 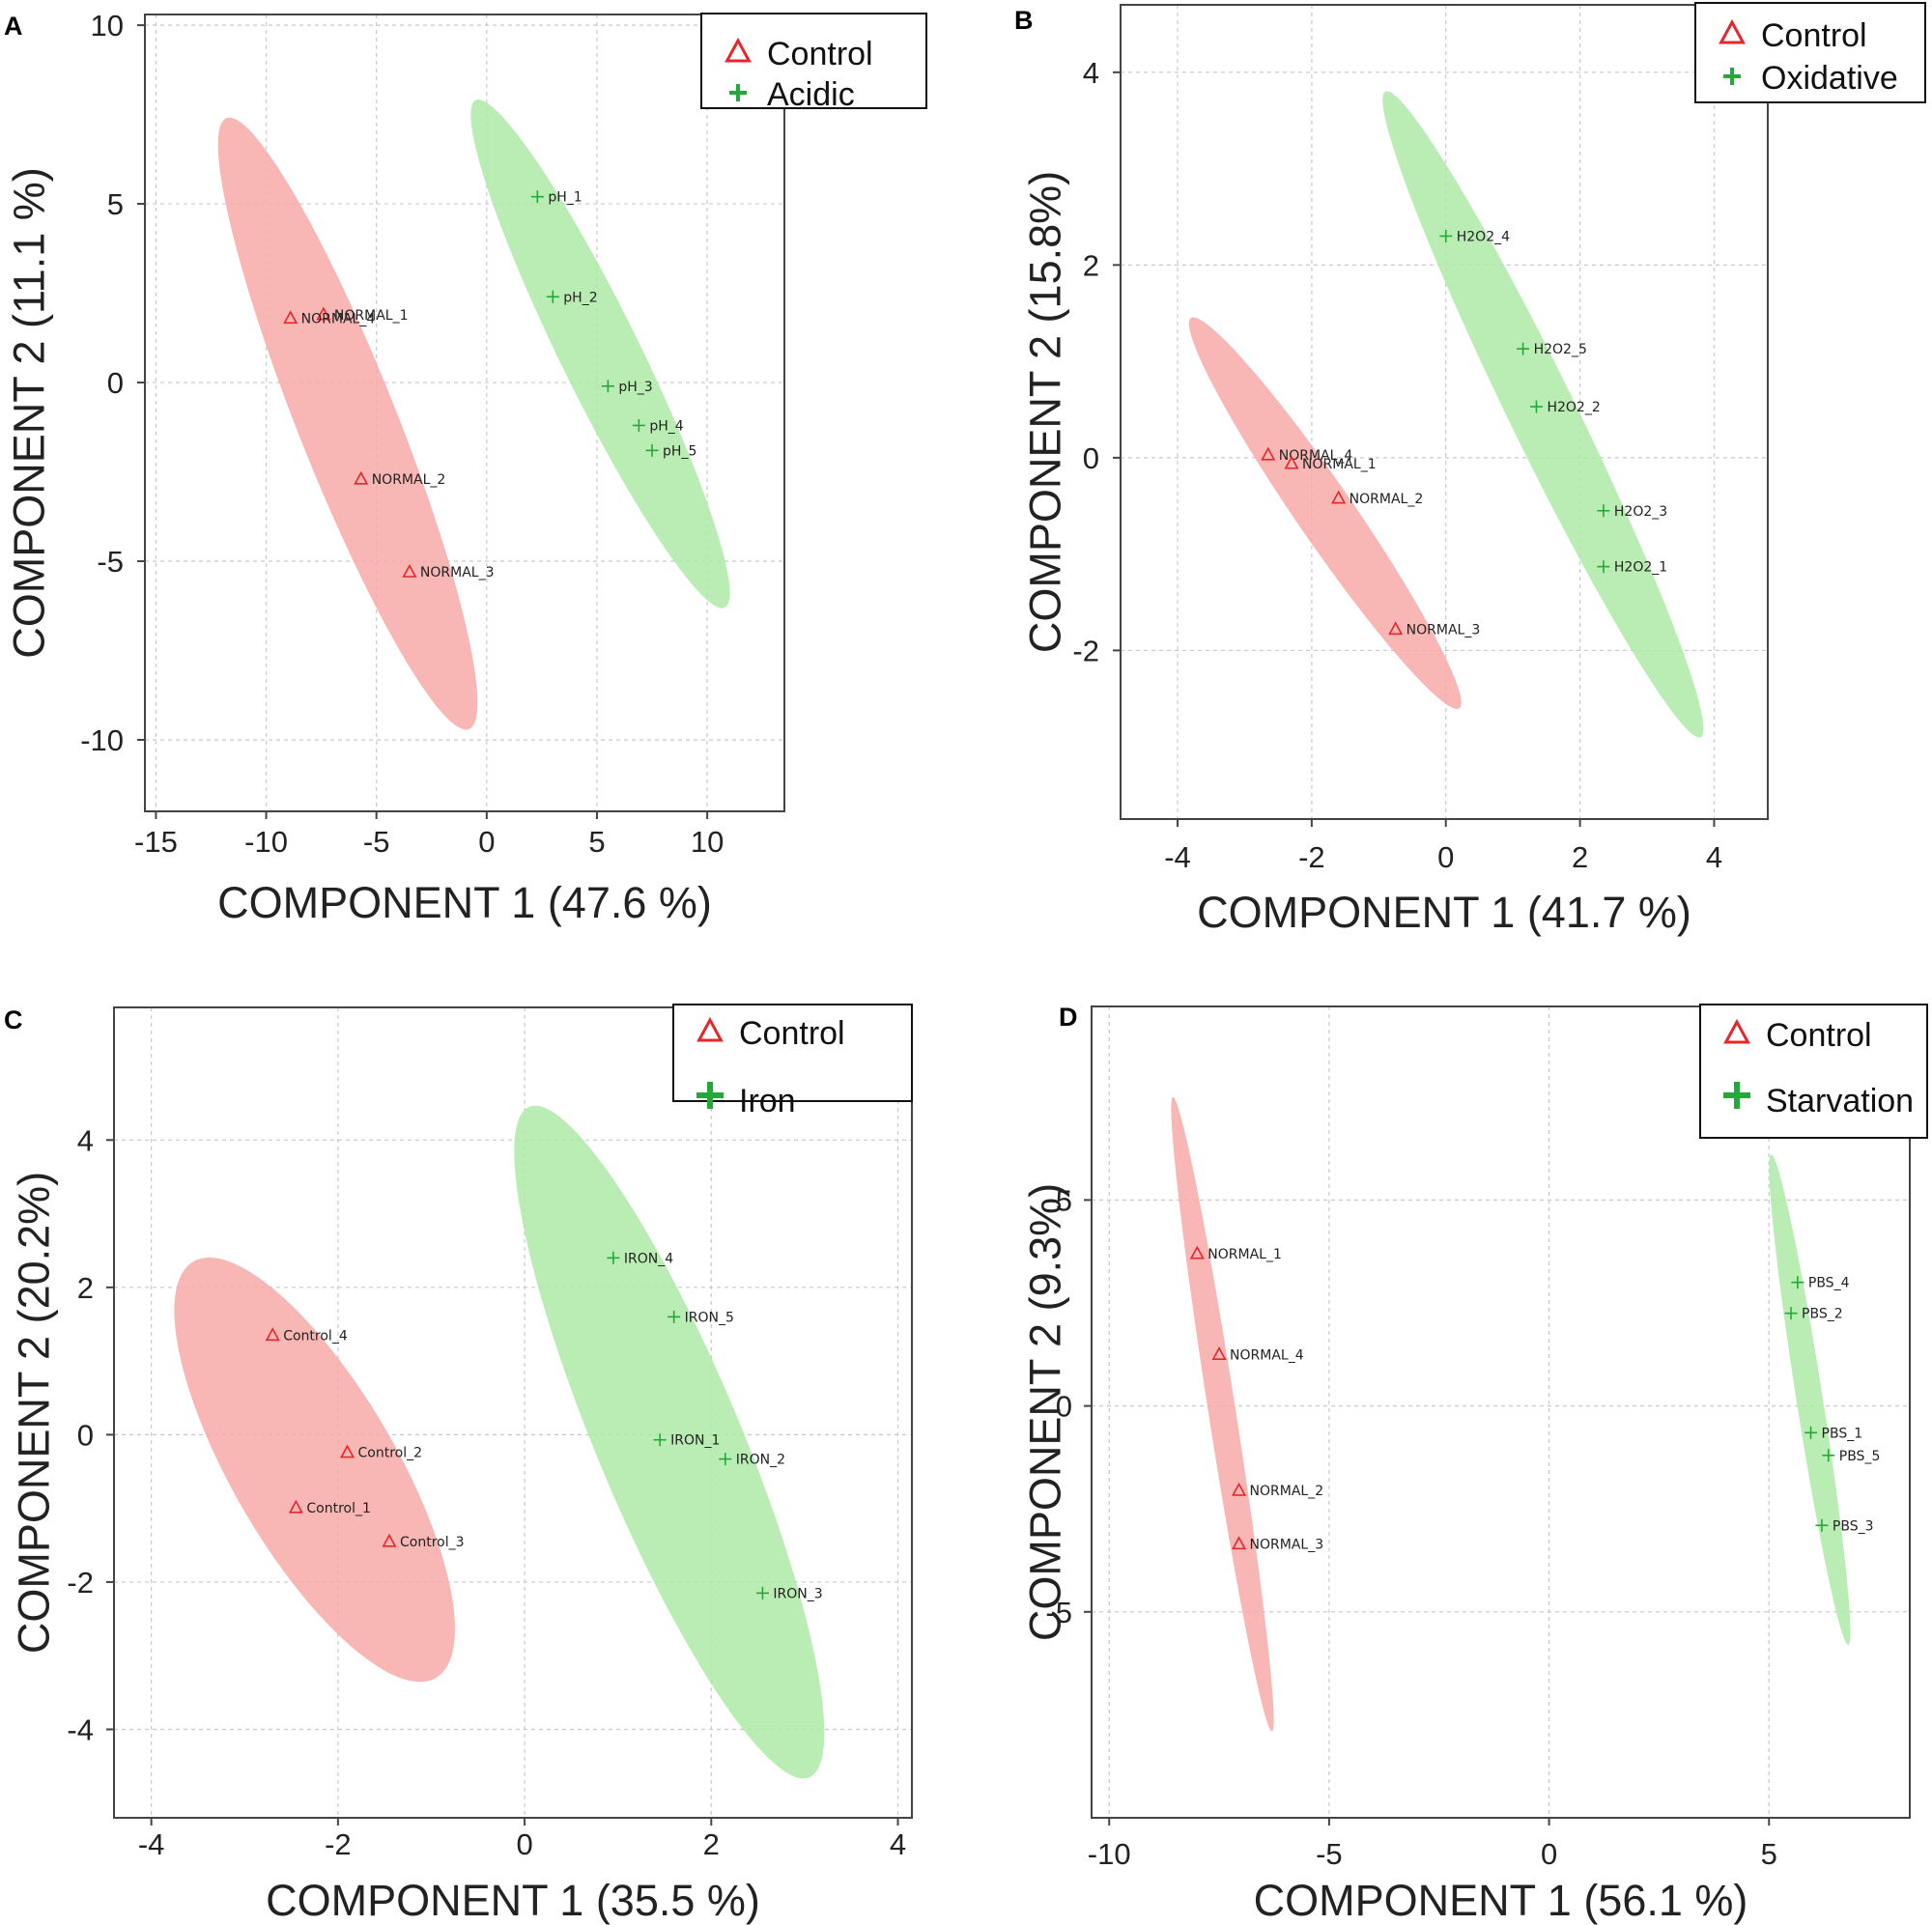 I want to click on data-point-label: PBS_2, so click(x=1822, y=1315).